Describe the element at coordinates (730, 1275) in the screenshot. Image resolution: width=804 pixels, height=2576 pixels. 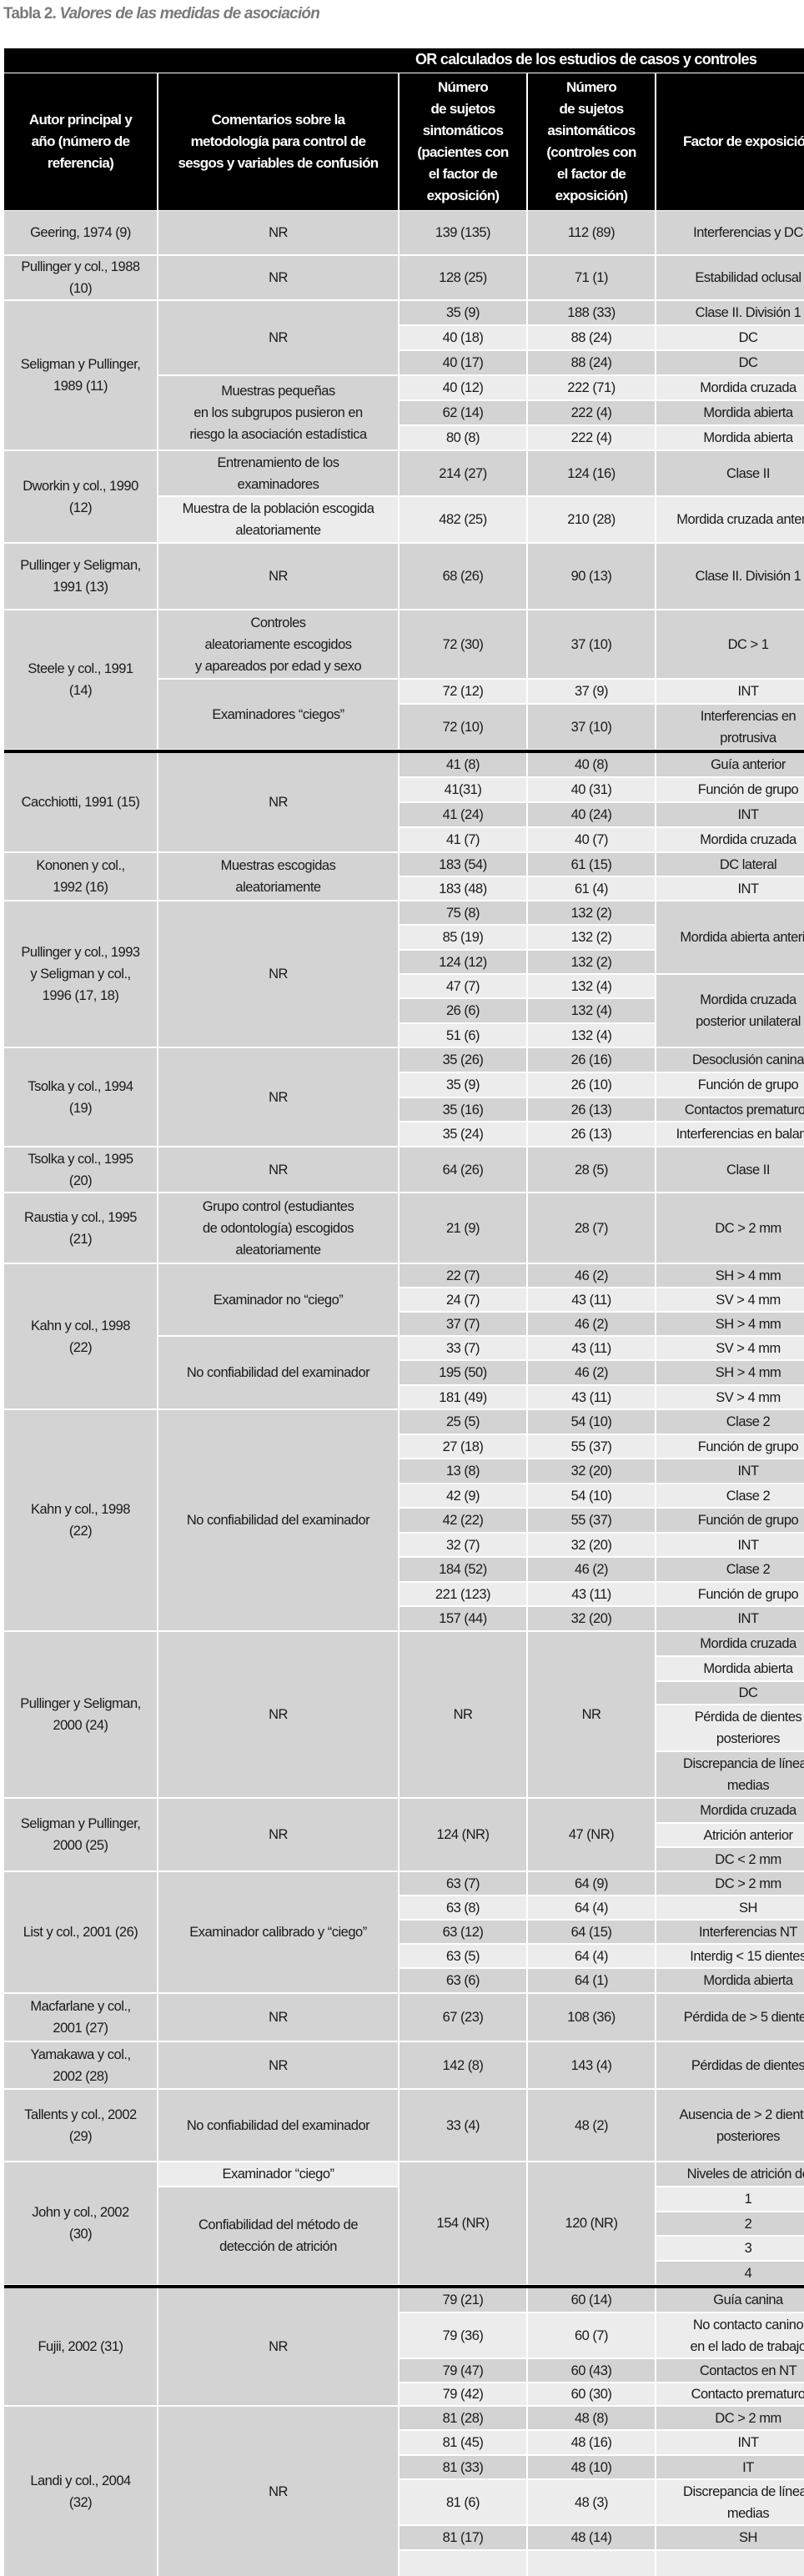
I see `exposure-factor-cell: SH > 4 mm` at that location.